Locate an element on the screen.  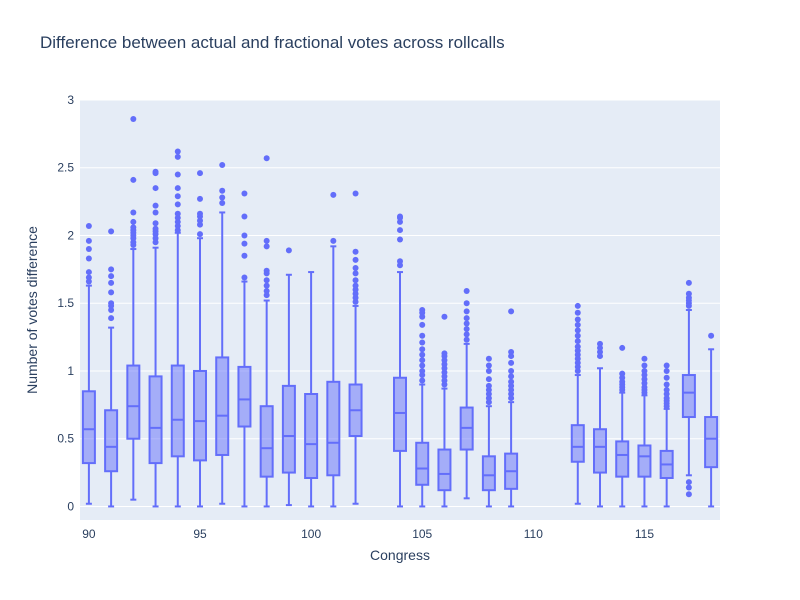
x-axis-ticks: 90 95 100 105 110 115 is located at coordinates (368, 534).